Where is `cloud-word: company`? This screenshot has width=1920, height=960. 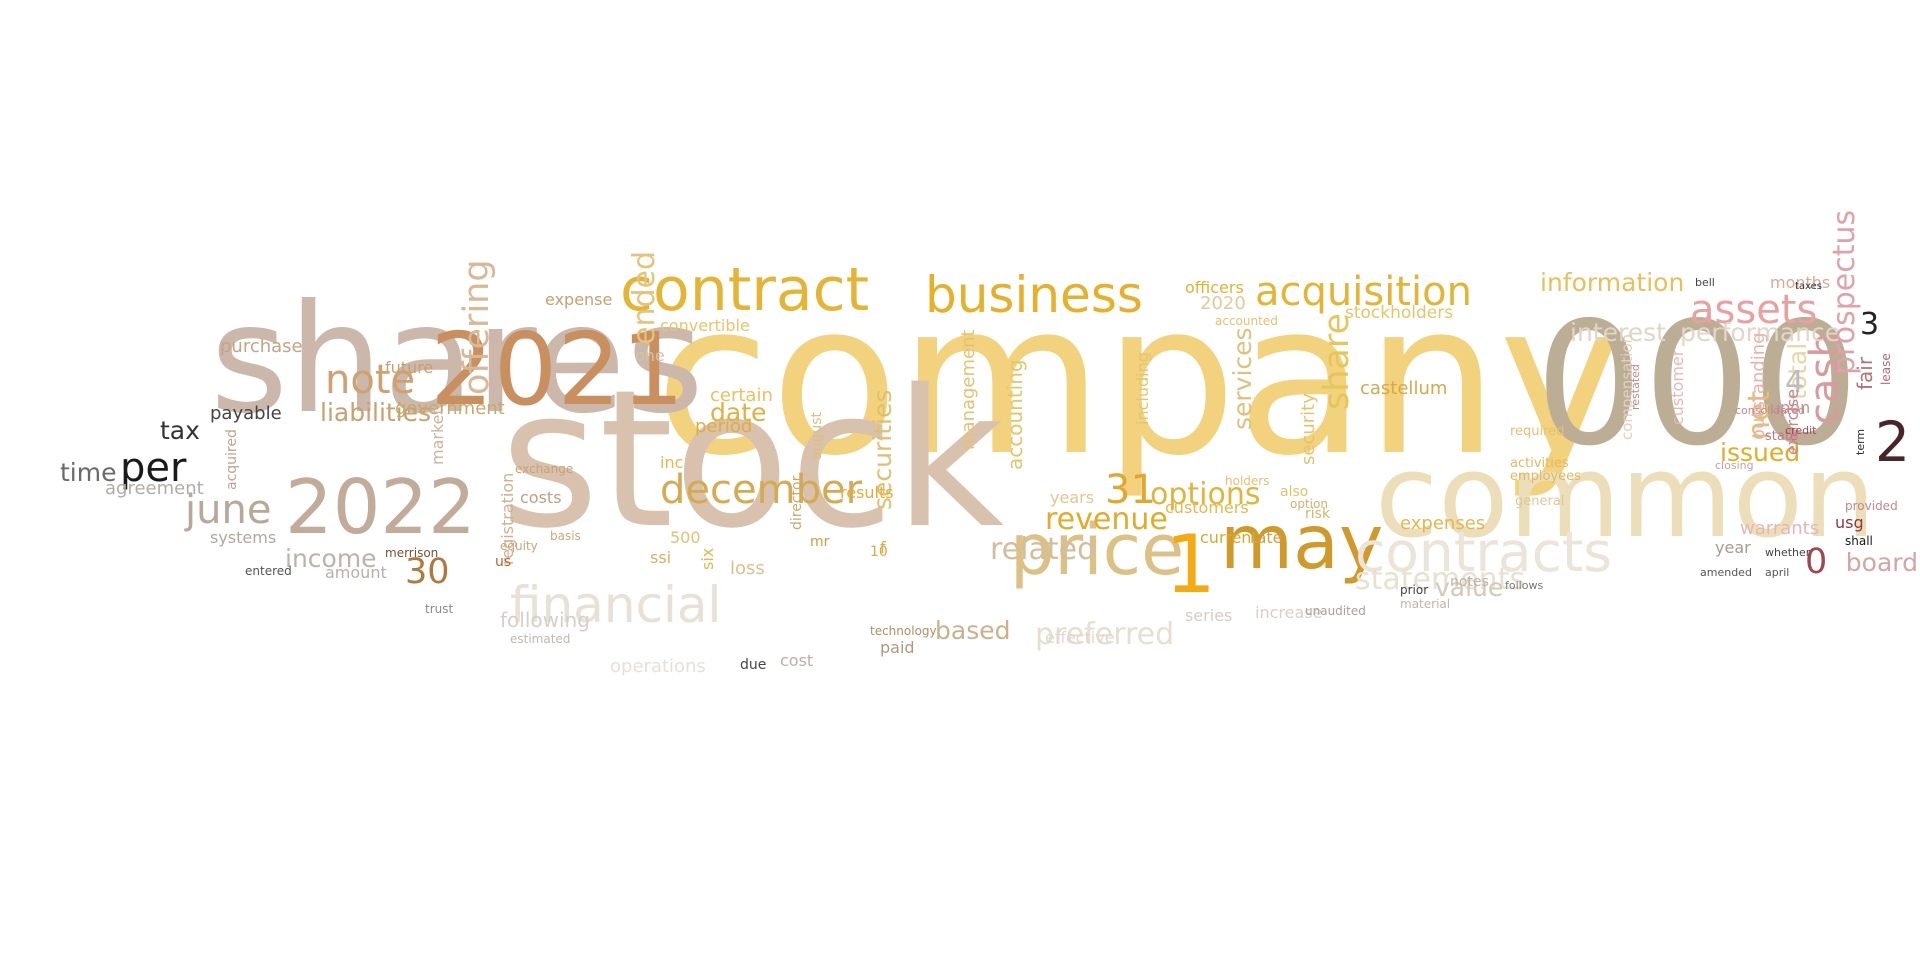 cloud-word: company is located at coordinates (1139, 379).